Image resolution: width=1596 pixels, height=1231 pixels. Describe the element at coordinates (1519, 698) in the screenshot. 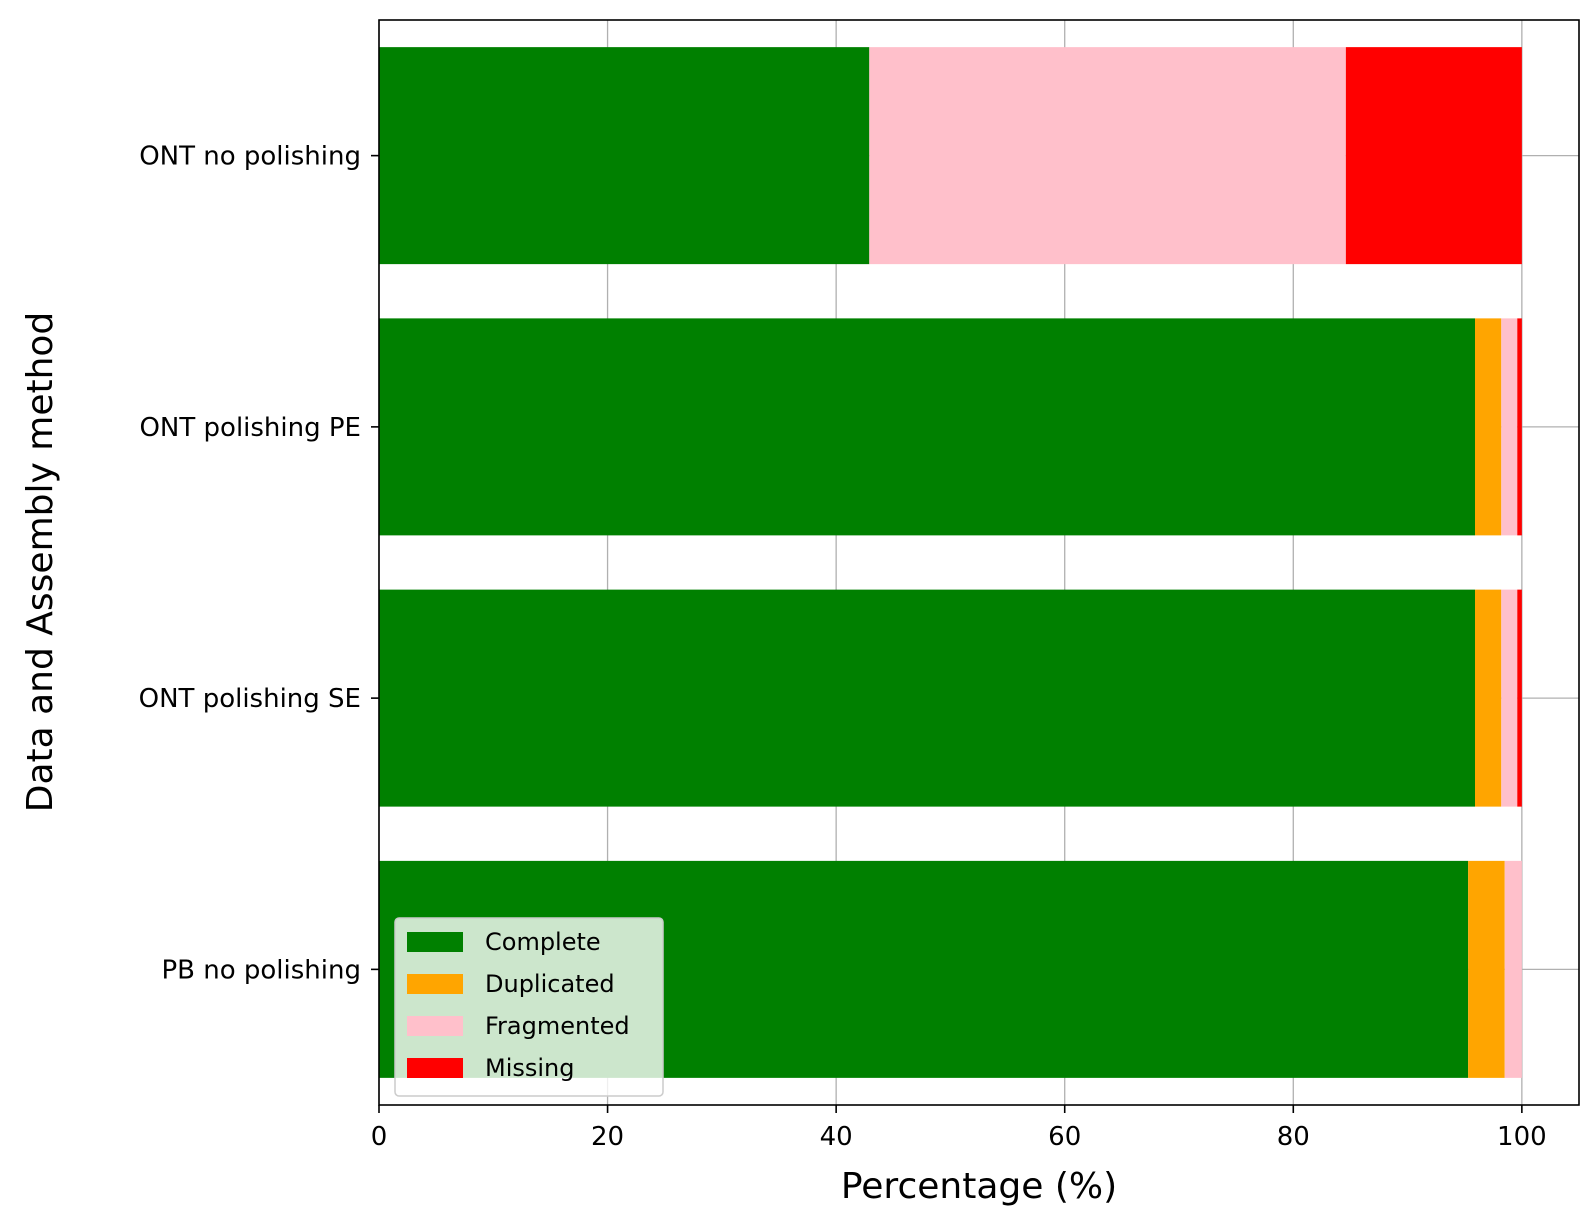

I see `bar-missing-ont-polishing-se` at that location.